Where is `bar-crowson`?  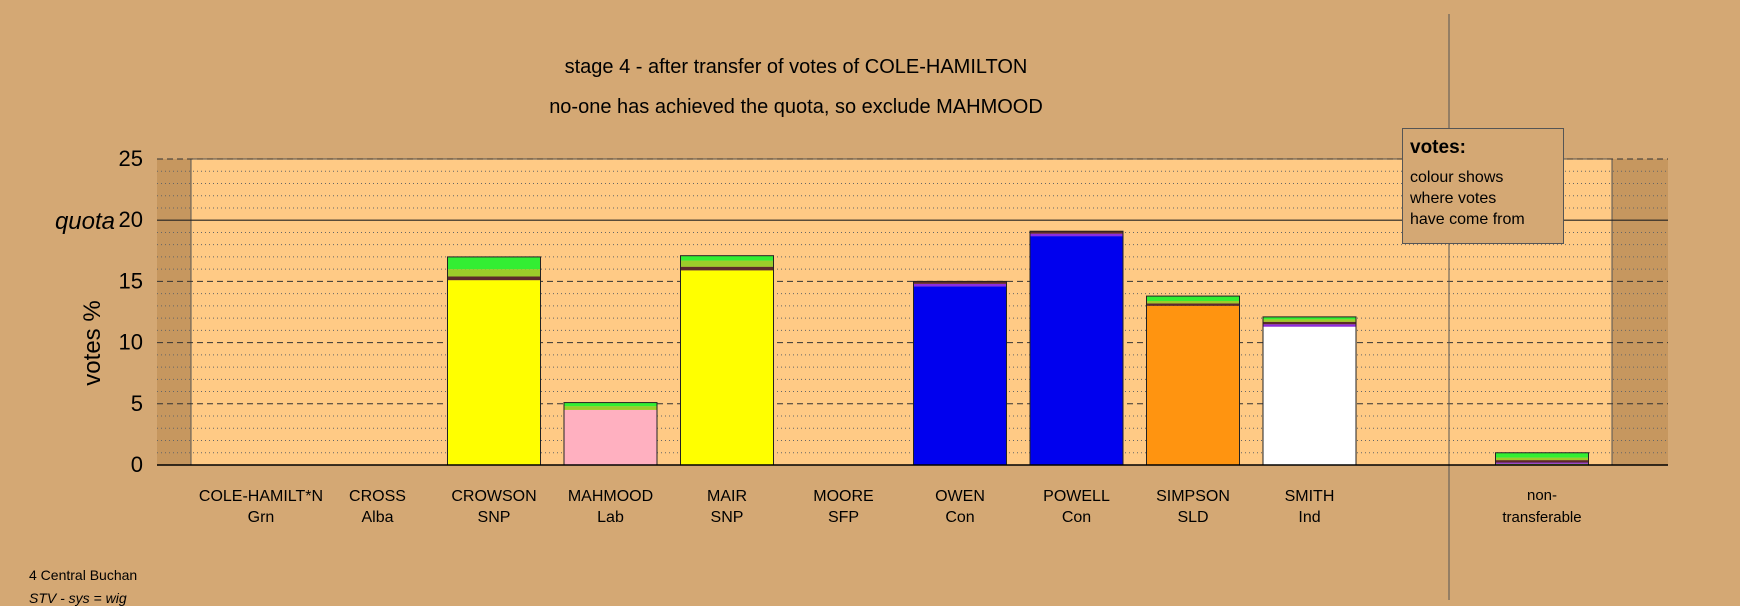
bar-crowson is located at coordinates (494, 361).